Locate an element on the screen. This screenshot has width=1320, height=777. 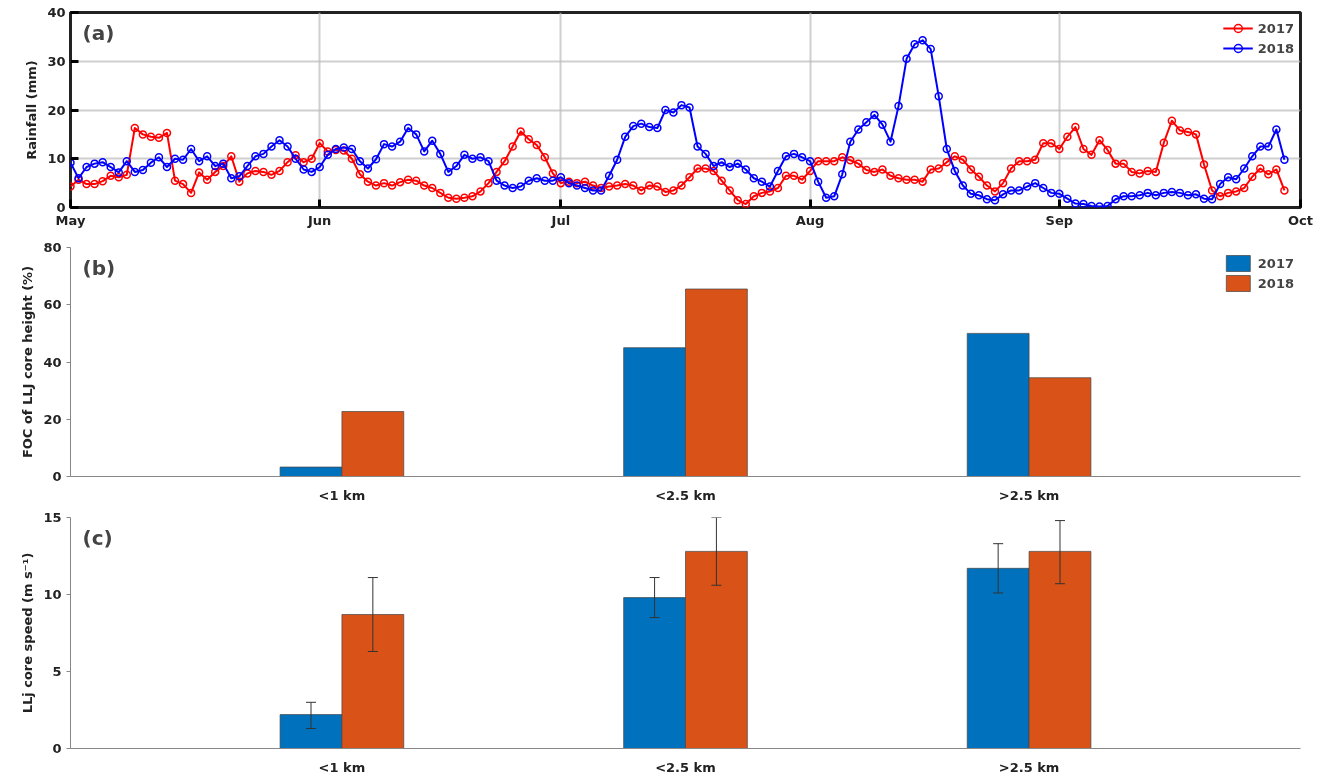
y-axis-title: FOC of LLJ core height (%) is located at coordinates (28, 362).